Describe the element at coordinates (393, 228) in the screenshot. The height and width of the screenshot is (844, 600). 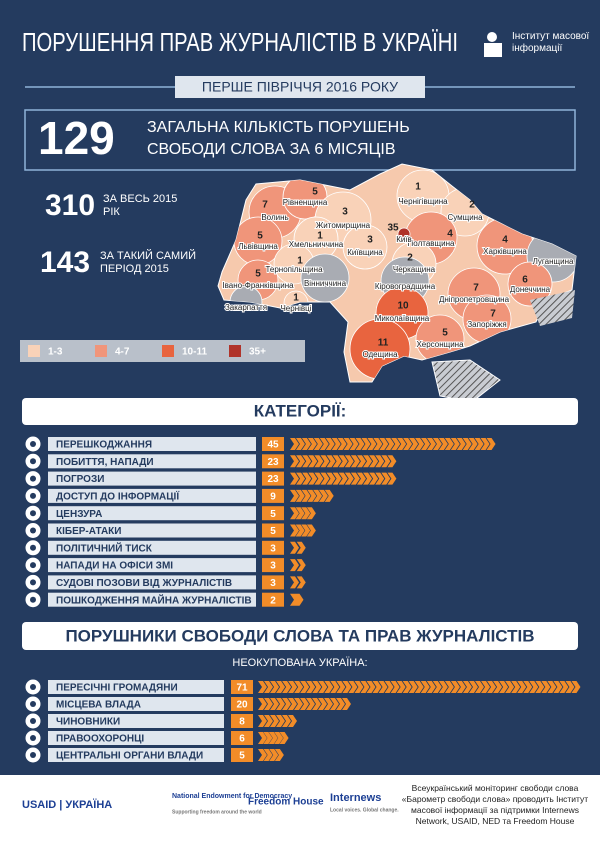
I see `region-value: 35` at that location.